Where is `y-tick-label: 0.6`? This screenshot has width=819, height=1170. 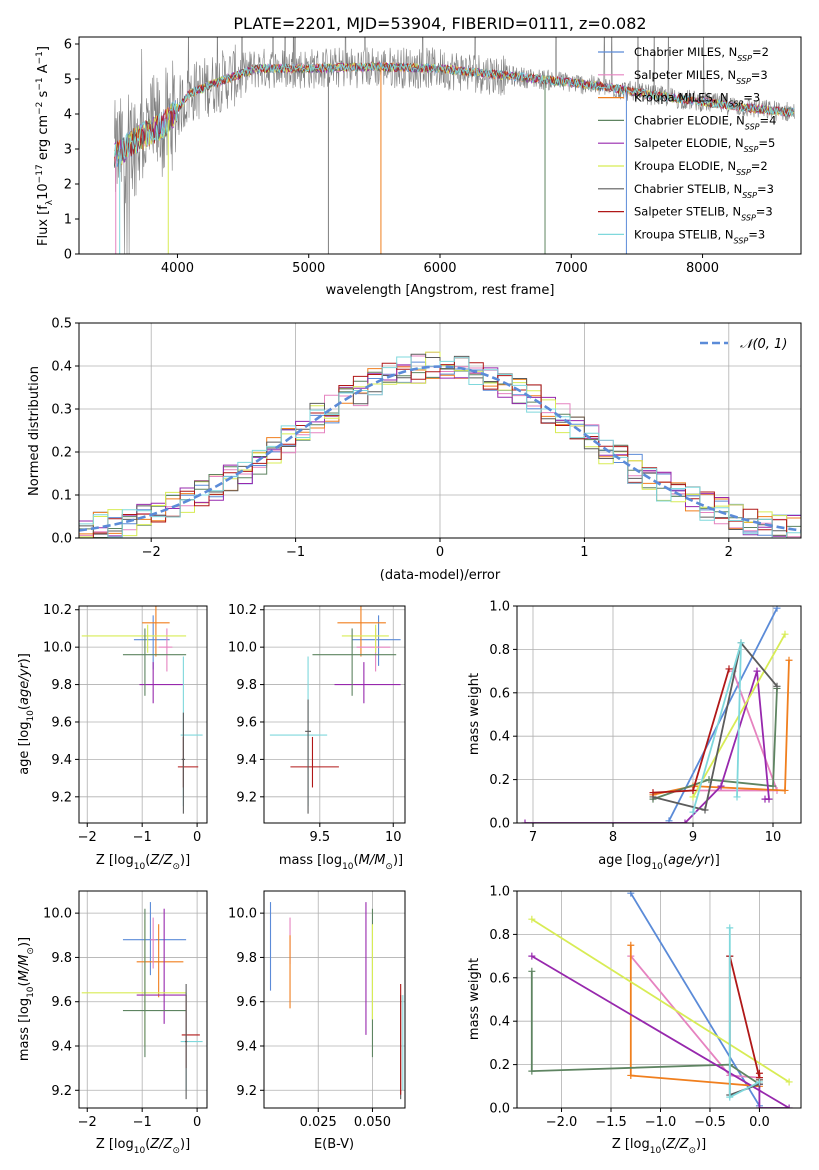 y-tick-label: 0.6 is located at coordinates (499, 978).